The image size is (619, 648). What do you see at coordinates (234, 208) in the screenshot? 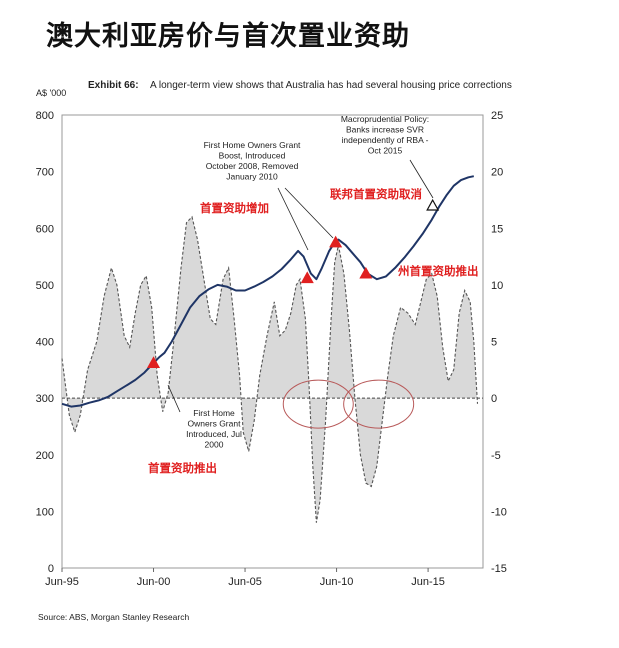
I see `annotation-zh-grant-increase: 首置资助增加` at bounding box center [234, 208].